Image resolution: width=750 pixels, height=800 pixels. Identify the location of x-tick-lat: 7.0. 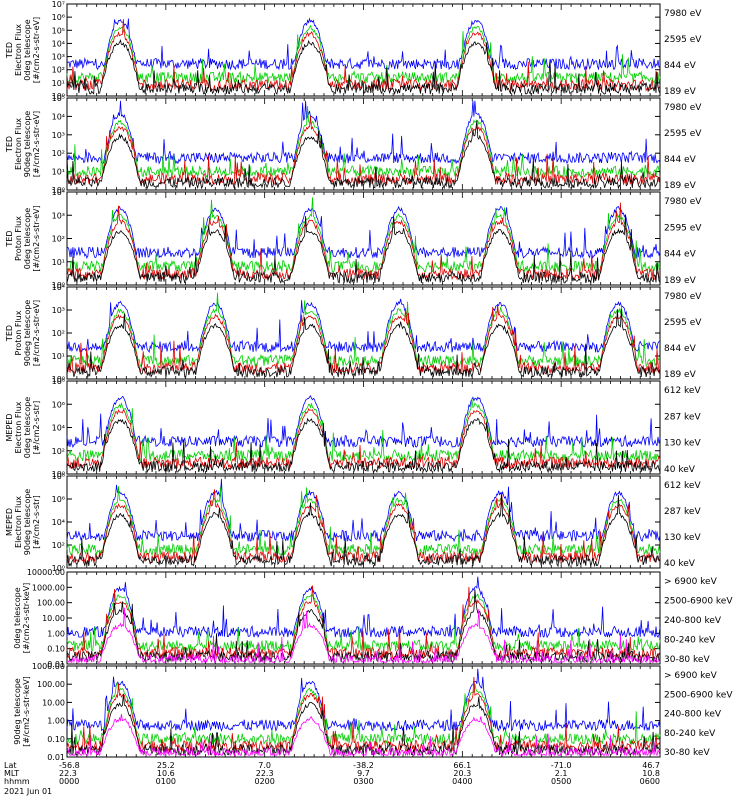
(264, 765).